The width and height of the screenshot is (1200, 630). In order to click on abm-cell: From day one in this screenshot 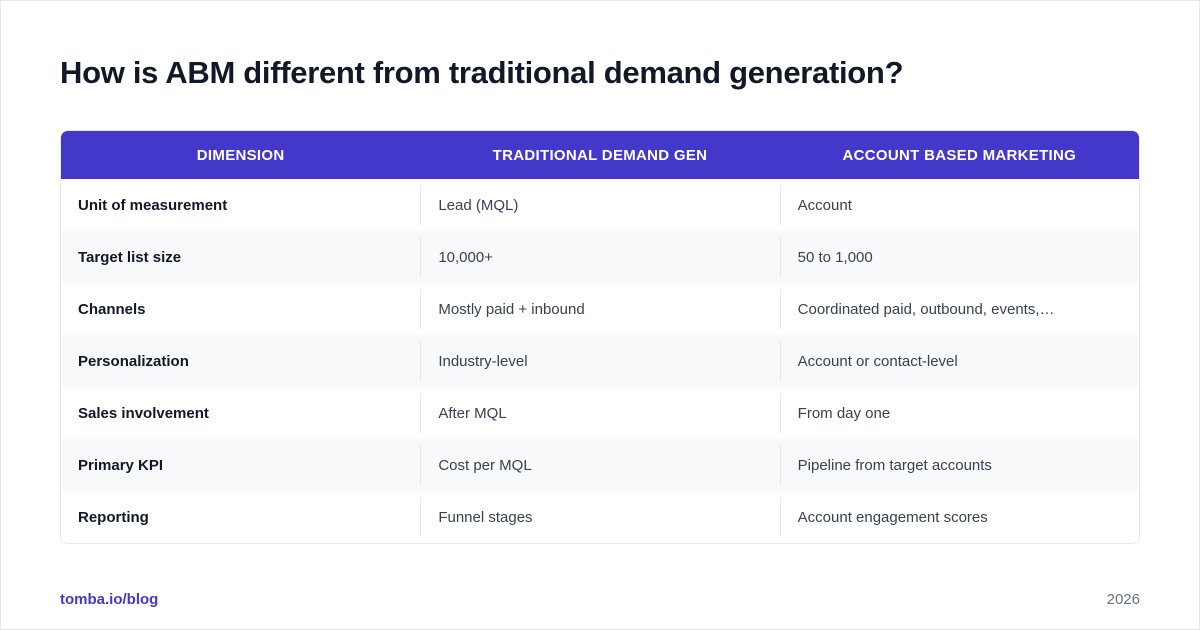, I will do `click(959, 413)`.